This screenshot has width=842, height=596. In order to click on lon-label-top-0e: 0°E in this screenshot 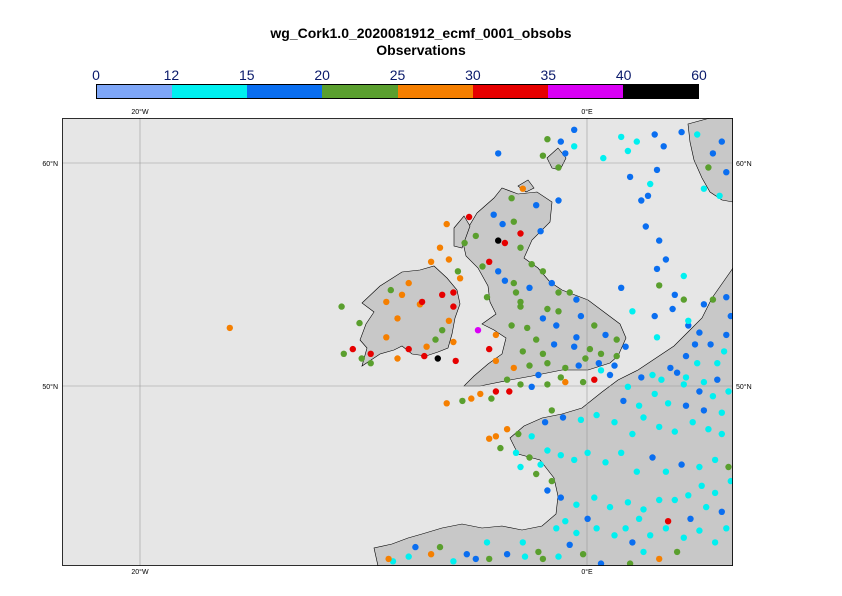, I will do `click(587, 112)`.